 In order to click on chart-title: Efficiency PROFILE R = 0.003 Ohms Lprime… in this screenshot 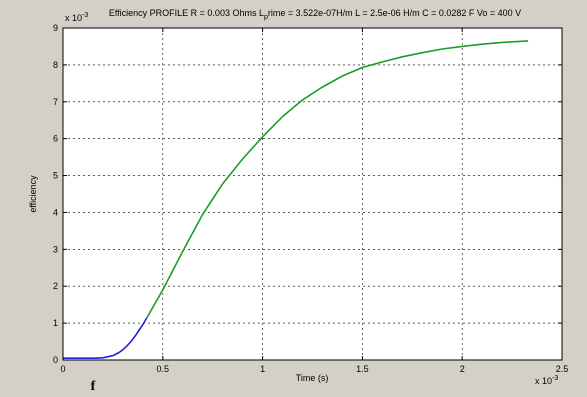, I will do `click(315, 14)`.